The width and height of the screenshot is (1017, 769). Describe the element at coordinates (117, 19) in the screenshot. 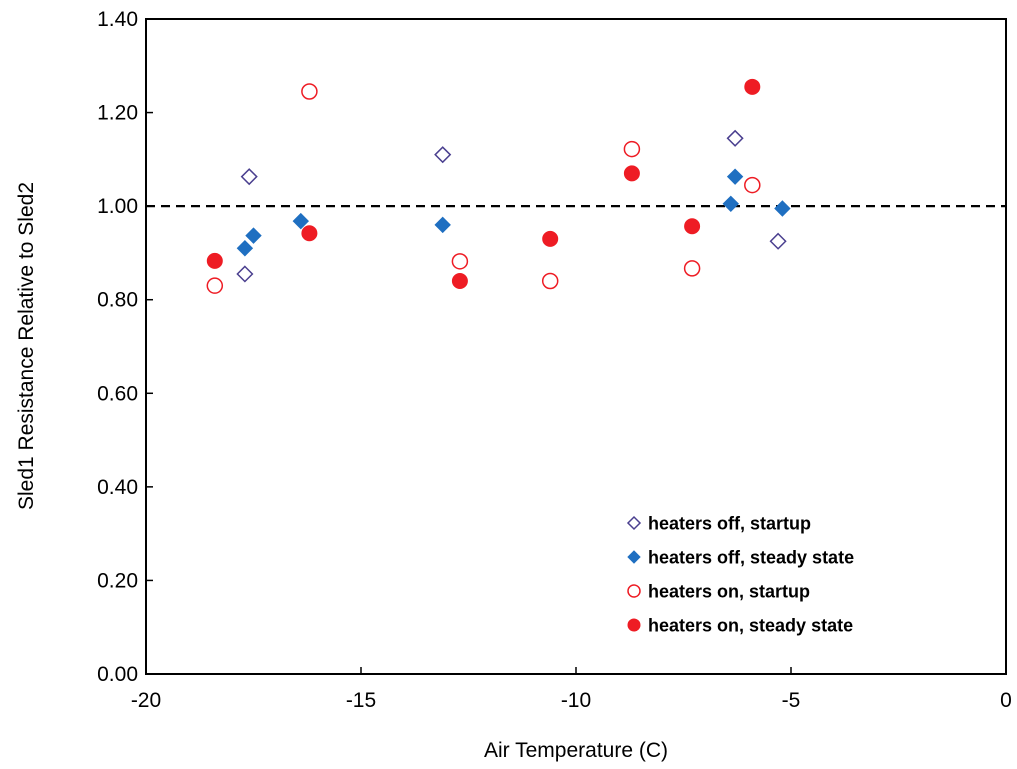

I see `y-tick-label: 1.40` at that location.